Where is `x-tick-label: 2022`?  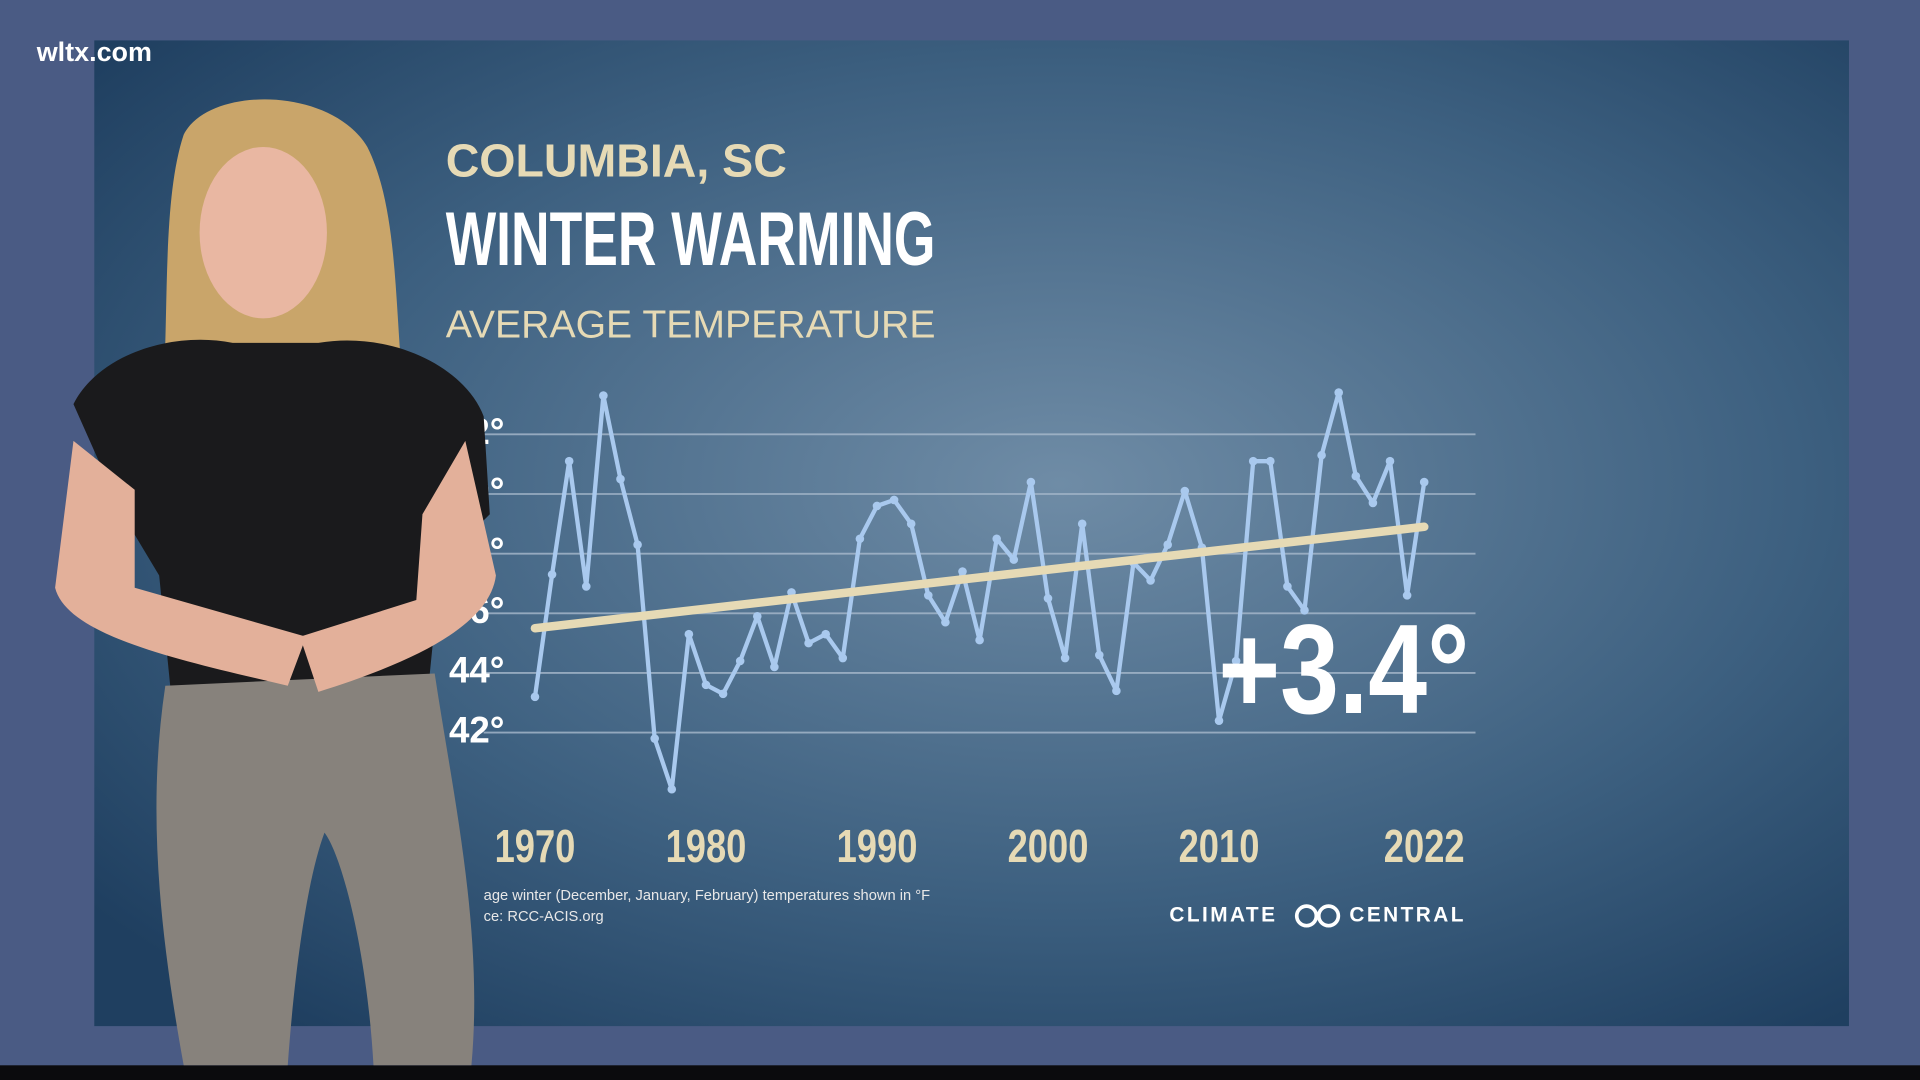 x-tick-label: 2022 is located at coordinates (1424, 846).